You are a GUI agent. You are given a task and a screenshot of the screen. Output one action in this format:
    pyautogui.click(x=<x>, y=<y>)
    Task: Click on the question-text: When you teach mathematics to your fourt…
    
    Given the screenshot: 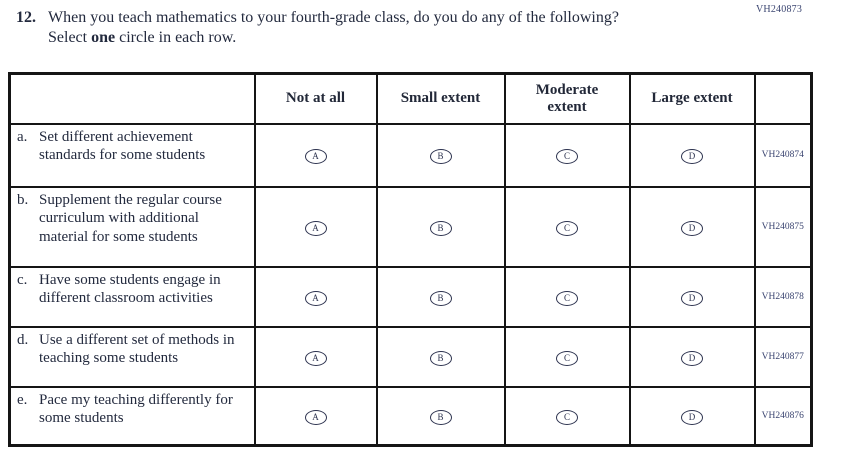 What is the action you would take?
    pyautogui.click(x=351, y=28)
    